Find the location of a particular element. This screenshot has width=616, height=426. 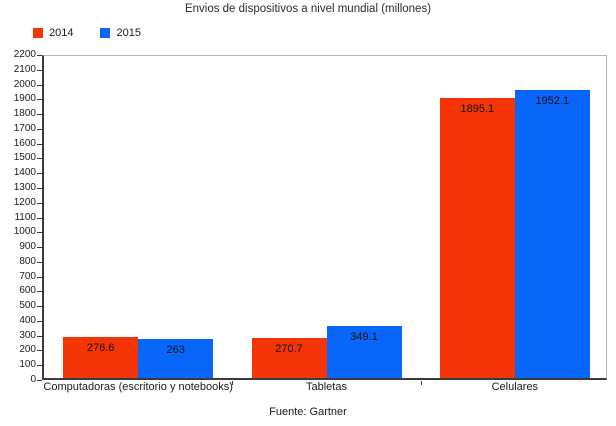

y-tick-label: 1700 is located at coordinates (24, 128).